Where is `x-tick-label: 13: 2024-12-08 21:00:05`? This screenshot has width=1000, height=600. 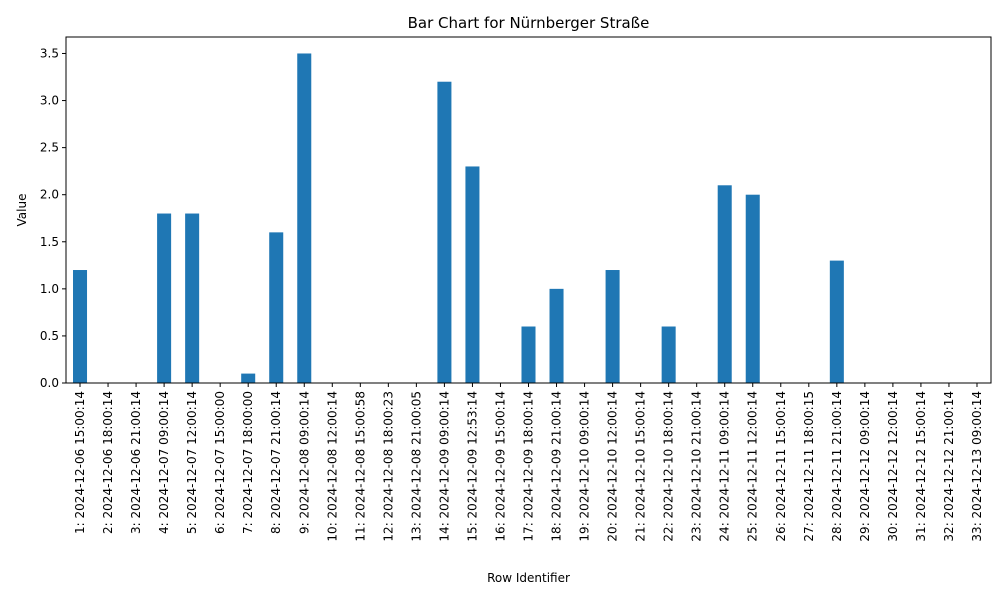
x-tick-label: 13: 2024-12-08 21:00:05 is located at coordinates (416, 466).